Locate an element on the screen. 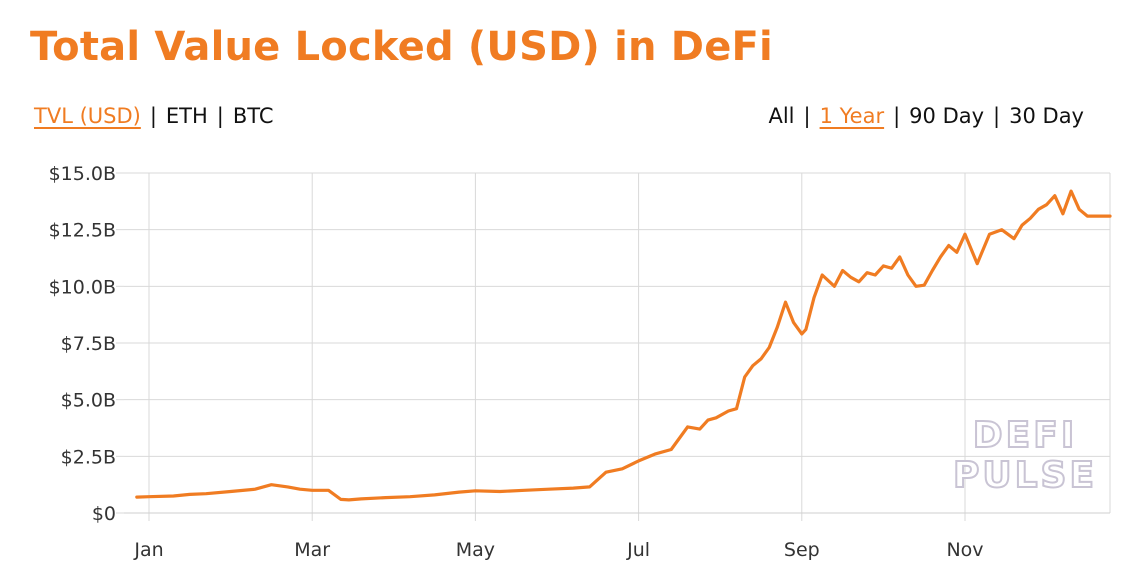 This screenshot has width=1132, height=576. y-tick-label: $2.5B is located at coordinates (88, 457).